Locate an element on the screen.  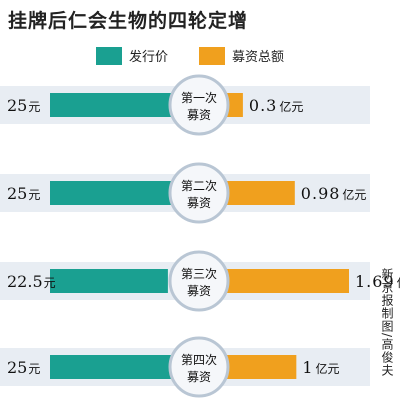
price-value-number: 22.5 is located at coordinates (25, 281).